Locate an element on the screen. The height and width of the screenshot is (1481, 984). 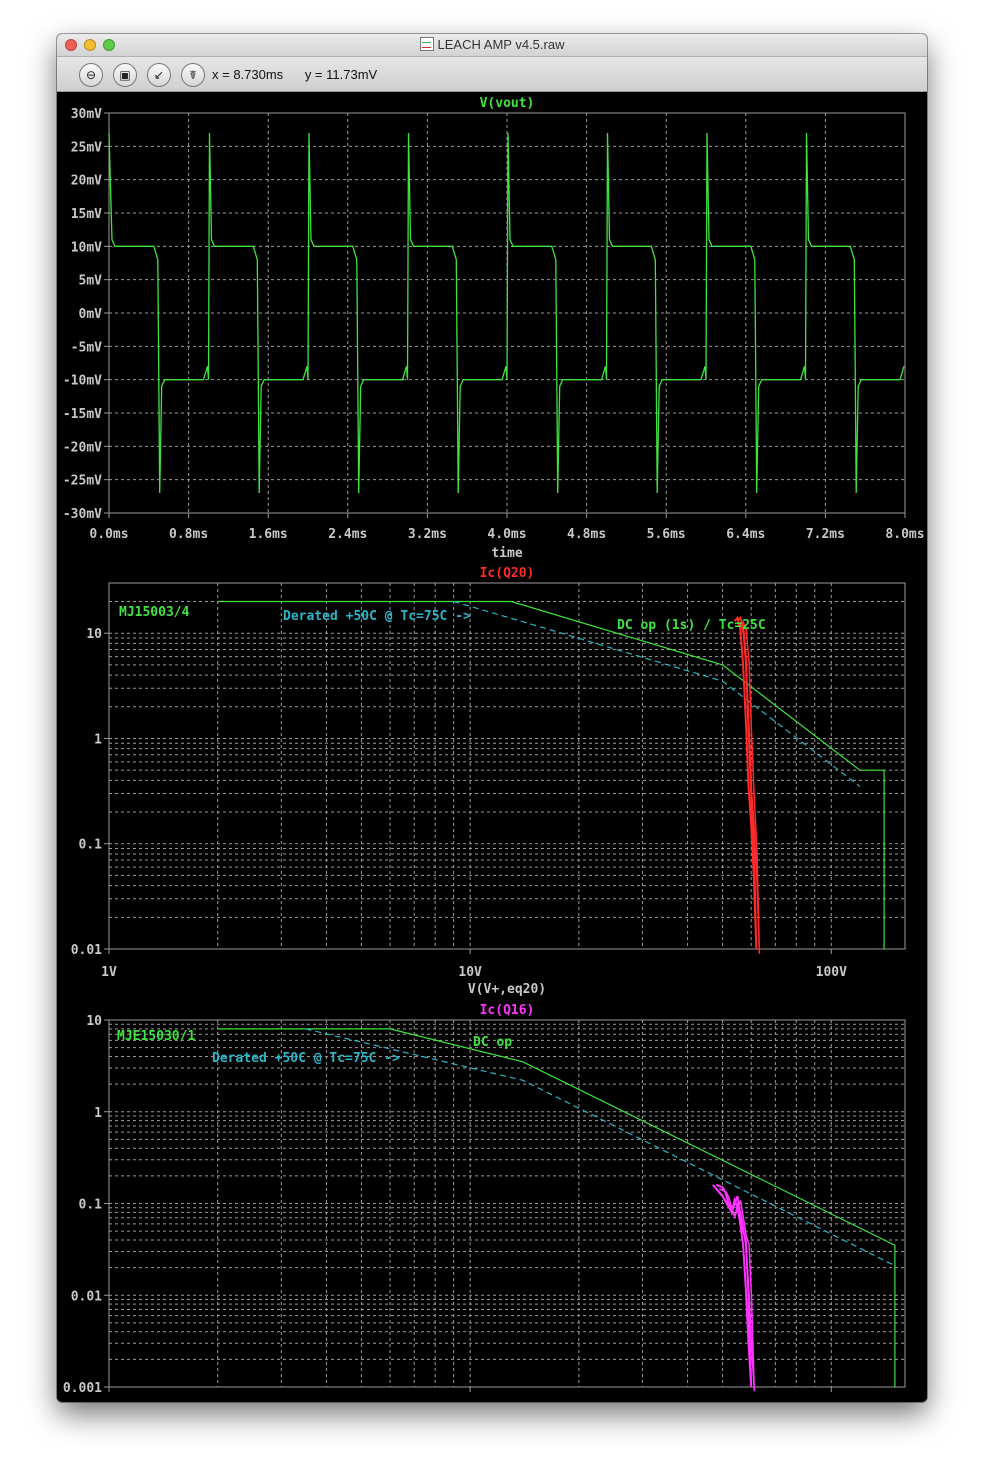
minimize-button is located at coordinates (90, 45).